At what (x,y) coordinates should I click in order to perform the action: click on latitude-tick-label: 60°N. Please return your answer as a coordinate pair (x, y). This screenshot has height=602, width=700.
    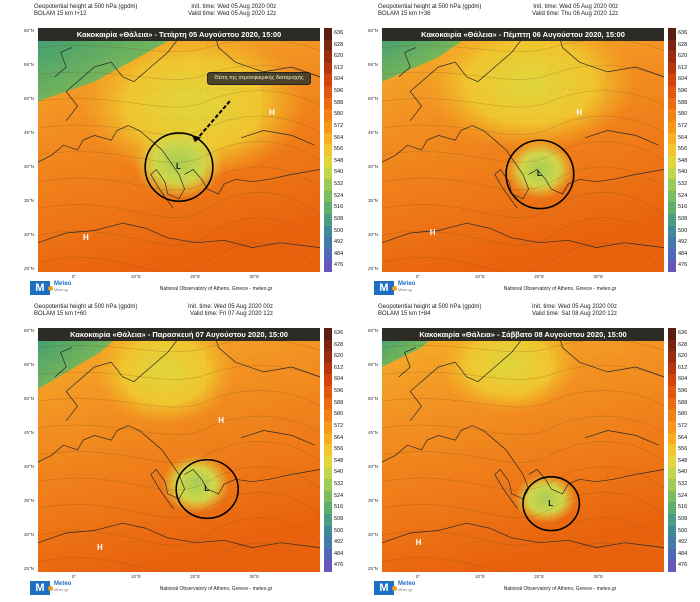
    Looking at the image, I should click on (29, 30).